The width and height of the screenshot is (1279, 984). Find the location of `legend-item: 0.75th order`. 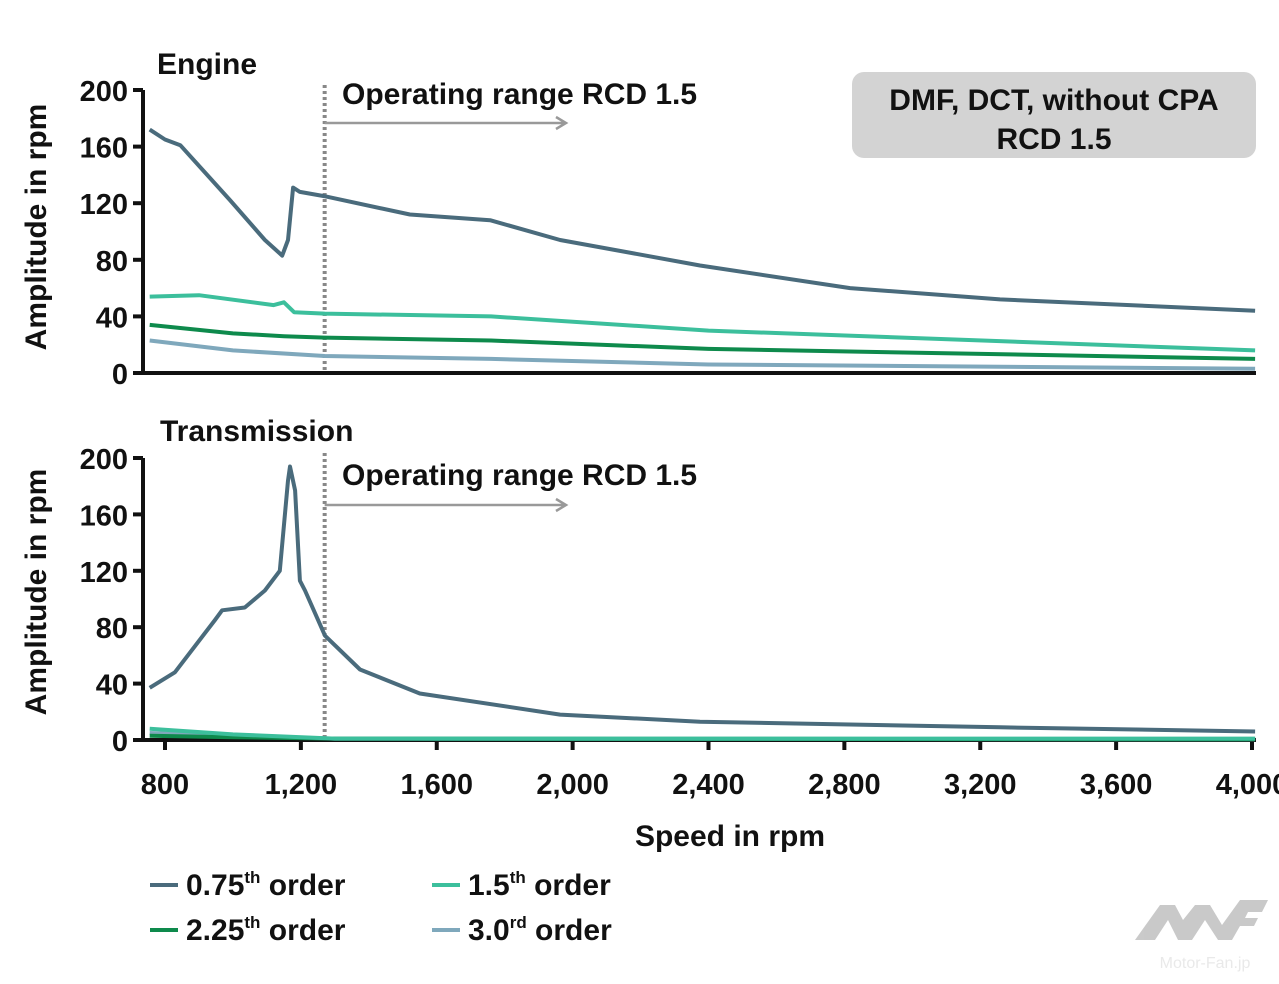

legend-item: 0.75th order is located at coordinates (248, 885).